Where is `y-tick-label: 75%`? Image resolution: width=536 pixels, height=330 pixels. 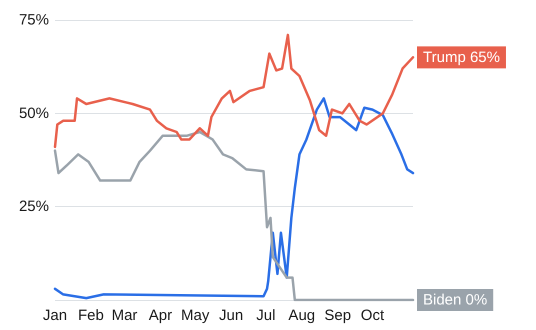 y-tick-label: 75% is located at coordinates (33, 20).